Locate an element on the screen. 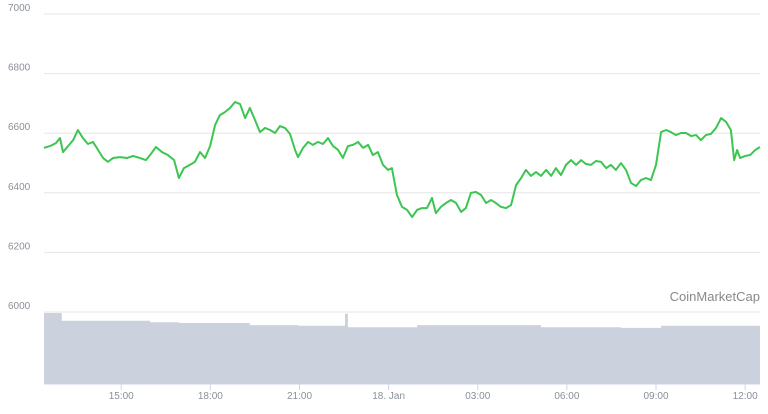 Image resolution: width=768 pixels, height=414 pixels. y-tick-label: 6200 is located at coordinates (19, 246).